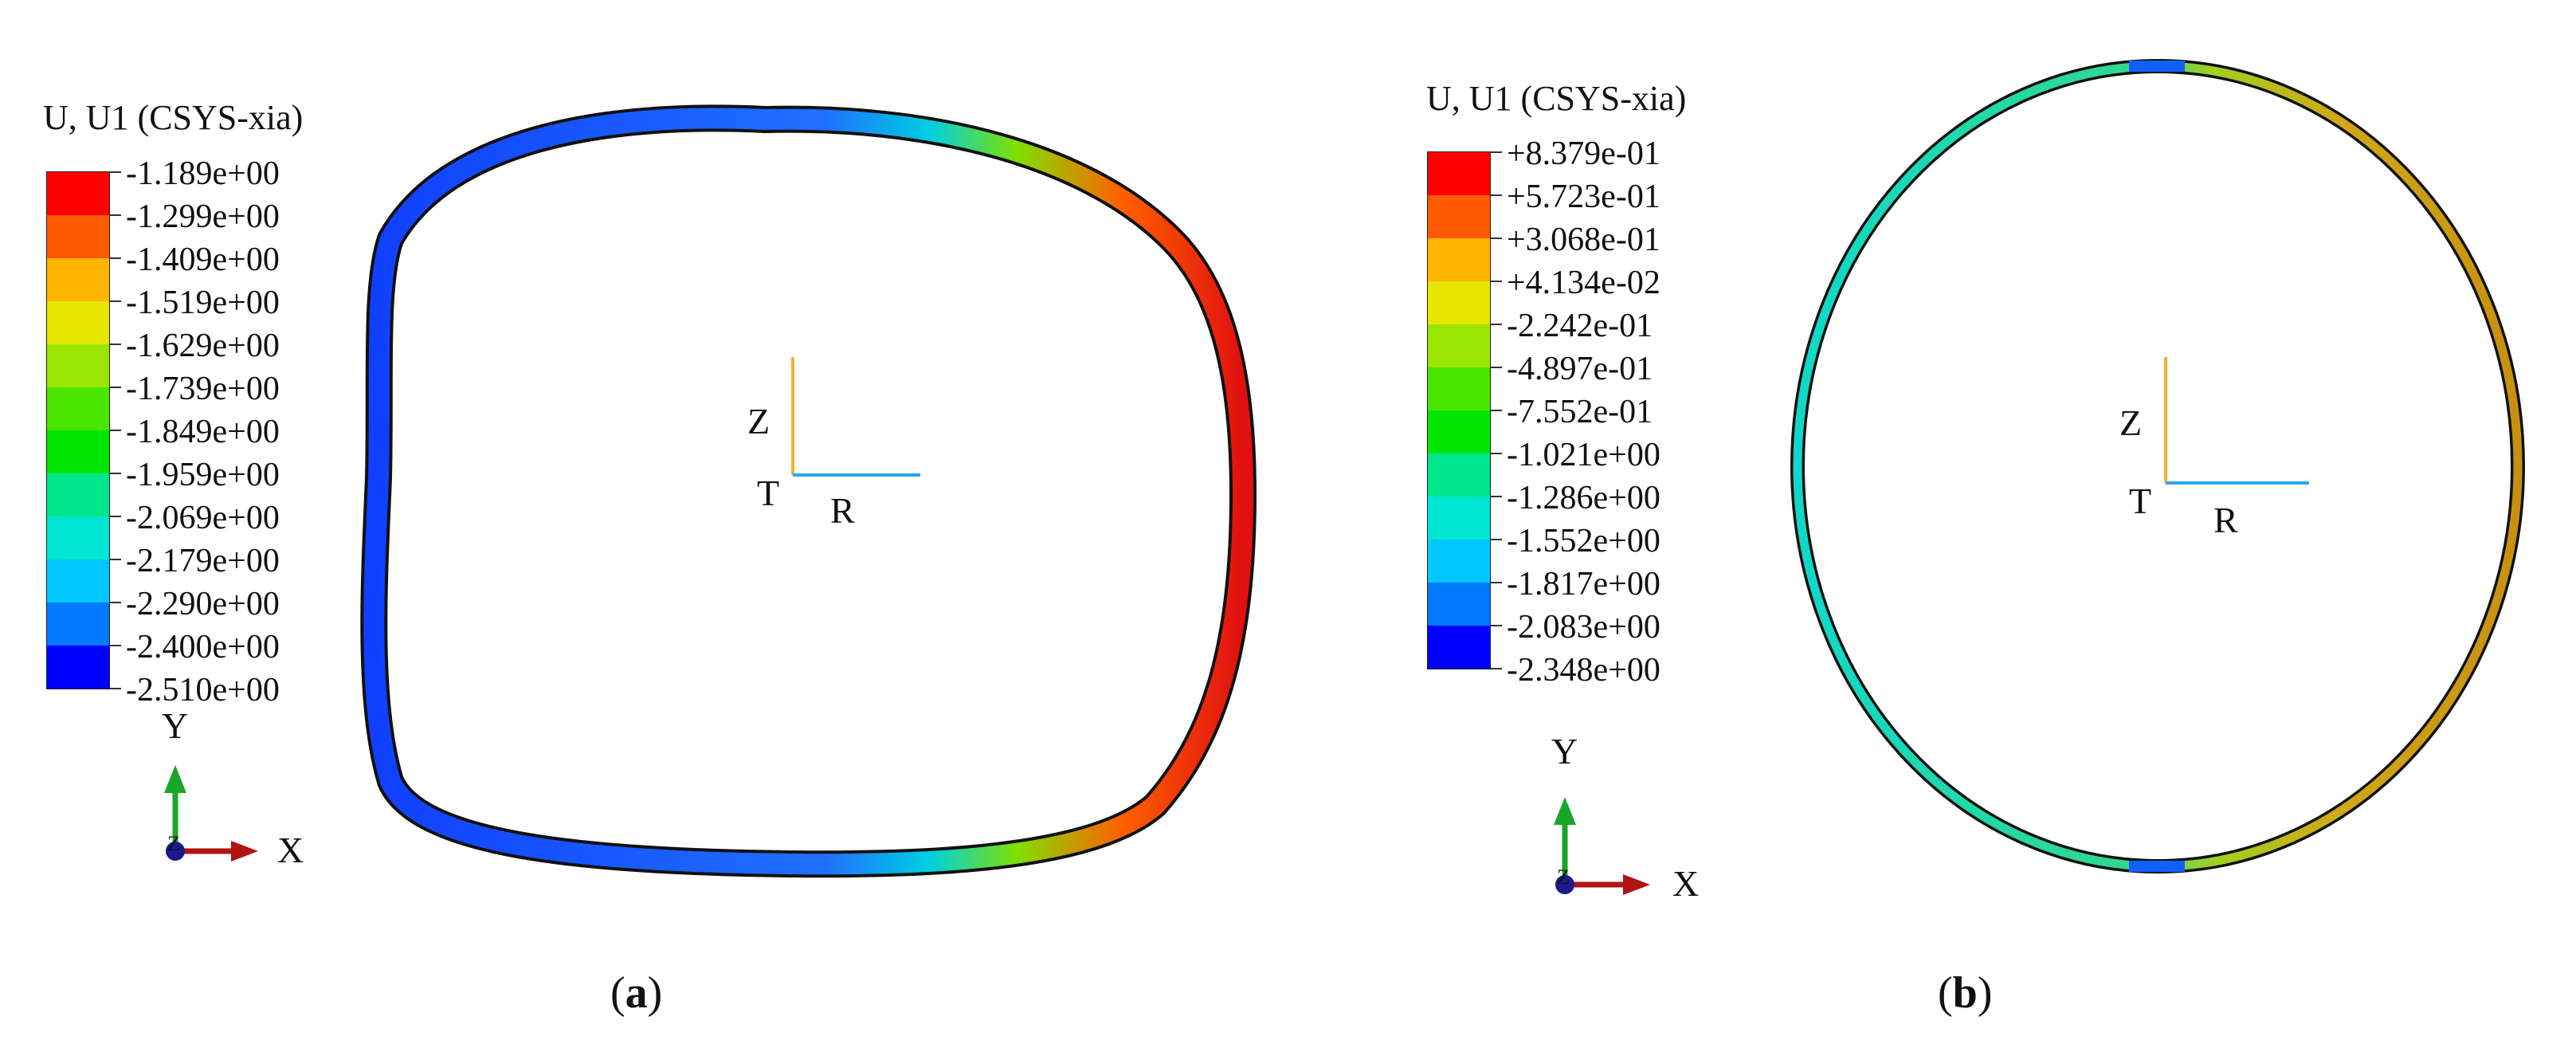 This screenshot has height=1052, width=2576. What do you see at coordinates (203, 647) in the screenshot?
I see `legend-tick: -2.400e+00` at bounding box center [203, 647].